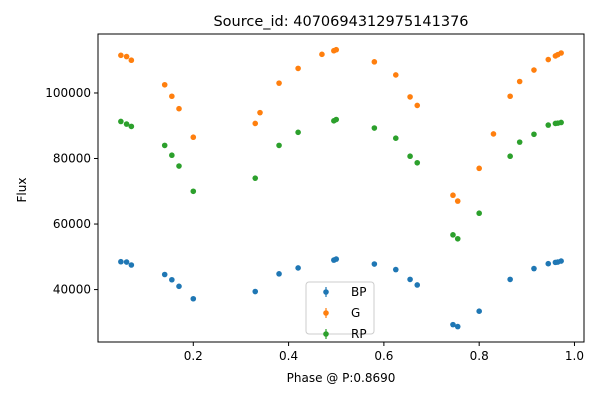 This screenshot has width=600, height=400. What do you see at coordinates (340, 308) in the screenshot?
I see `legend-box` at bounding box center [340, 308].